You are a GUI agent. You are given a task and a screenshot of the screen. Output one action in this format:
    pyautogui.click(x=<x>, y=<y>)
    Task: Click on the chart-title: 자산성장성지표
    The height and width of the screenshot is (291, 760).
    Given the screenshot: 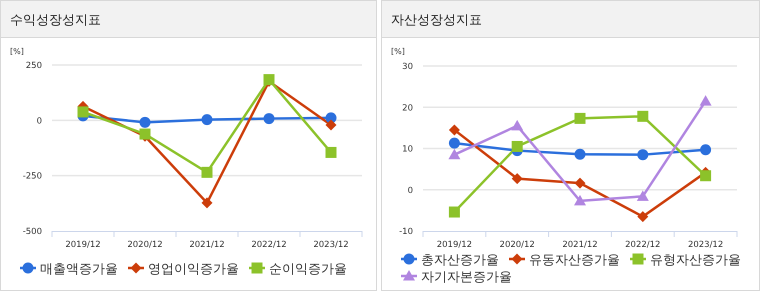 What is the action you would take?
    pyautogui.click(x=436, y=20)
    